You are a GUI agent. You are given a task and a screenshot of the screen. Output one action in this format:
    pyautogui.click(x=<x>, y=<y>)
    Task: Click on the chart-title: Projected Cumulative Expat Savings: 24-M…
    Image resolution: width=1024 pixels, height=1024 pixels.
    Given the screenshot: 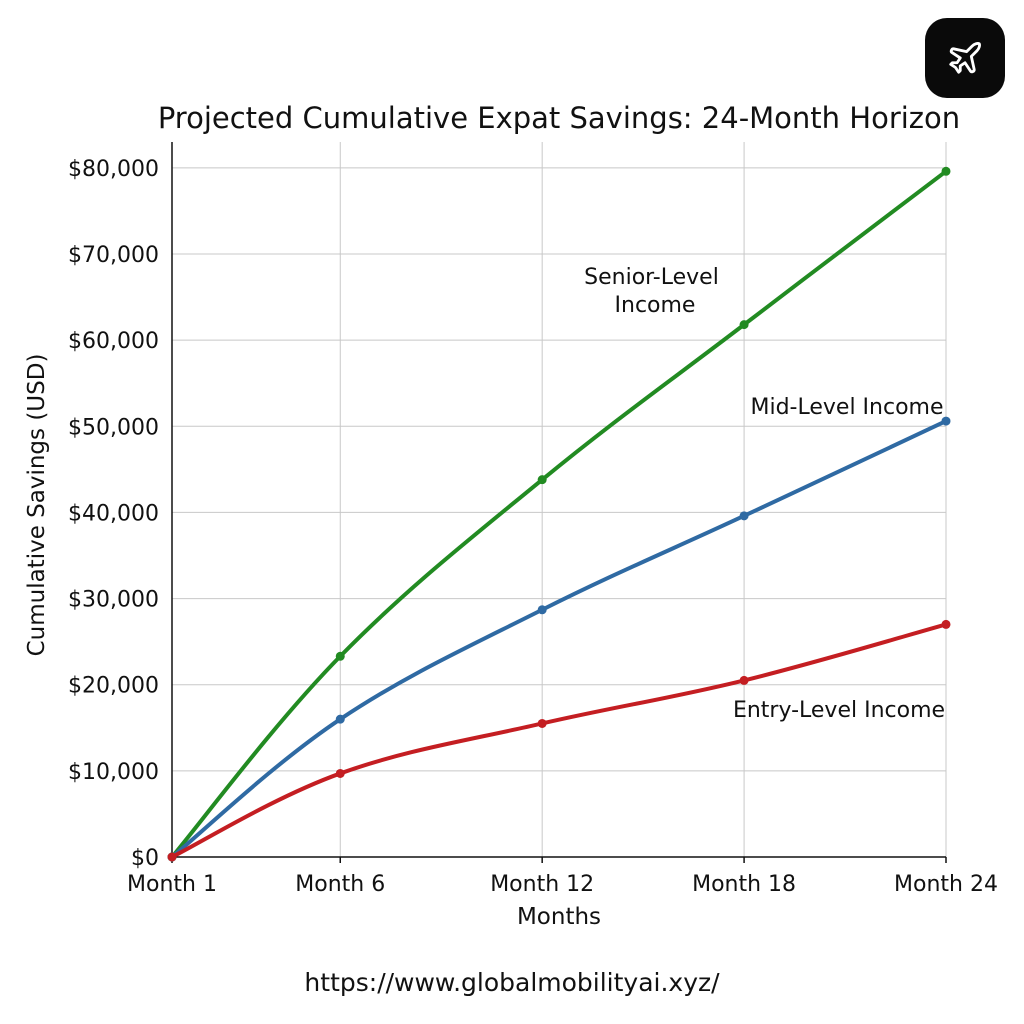 What is the action you would take?
    pyautogui.click(x=559, y=118)
    